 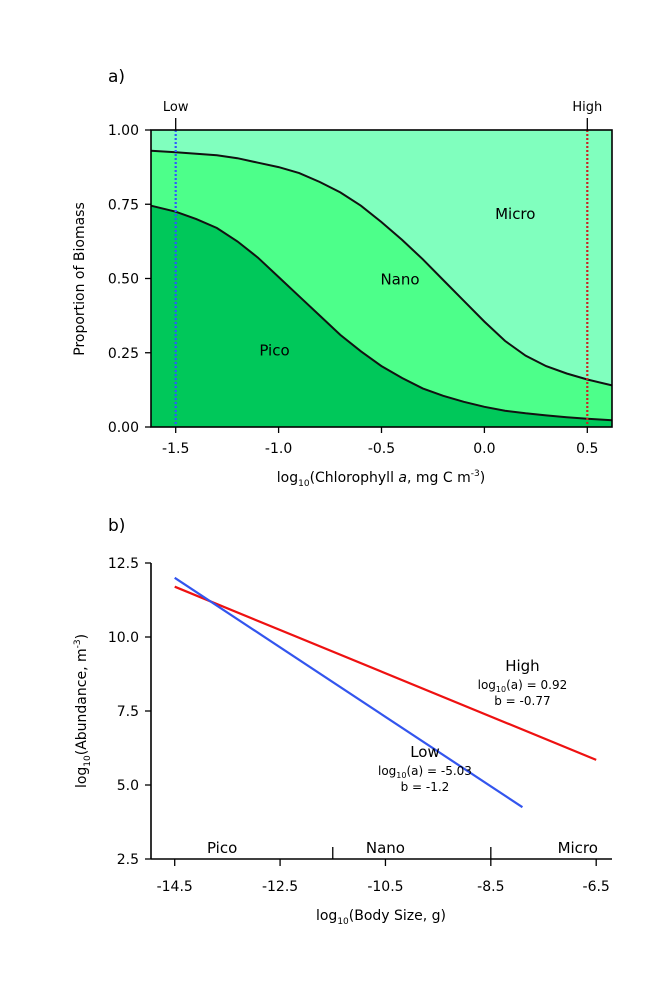 What do you see at coordinates (116, 77) in the screenshot?
I see `panel-a-label: a)` at bounding box center [116, 77].